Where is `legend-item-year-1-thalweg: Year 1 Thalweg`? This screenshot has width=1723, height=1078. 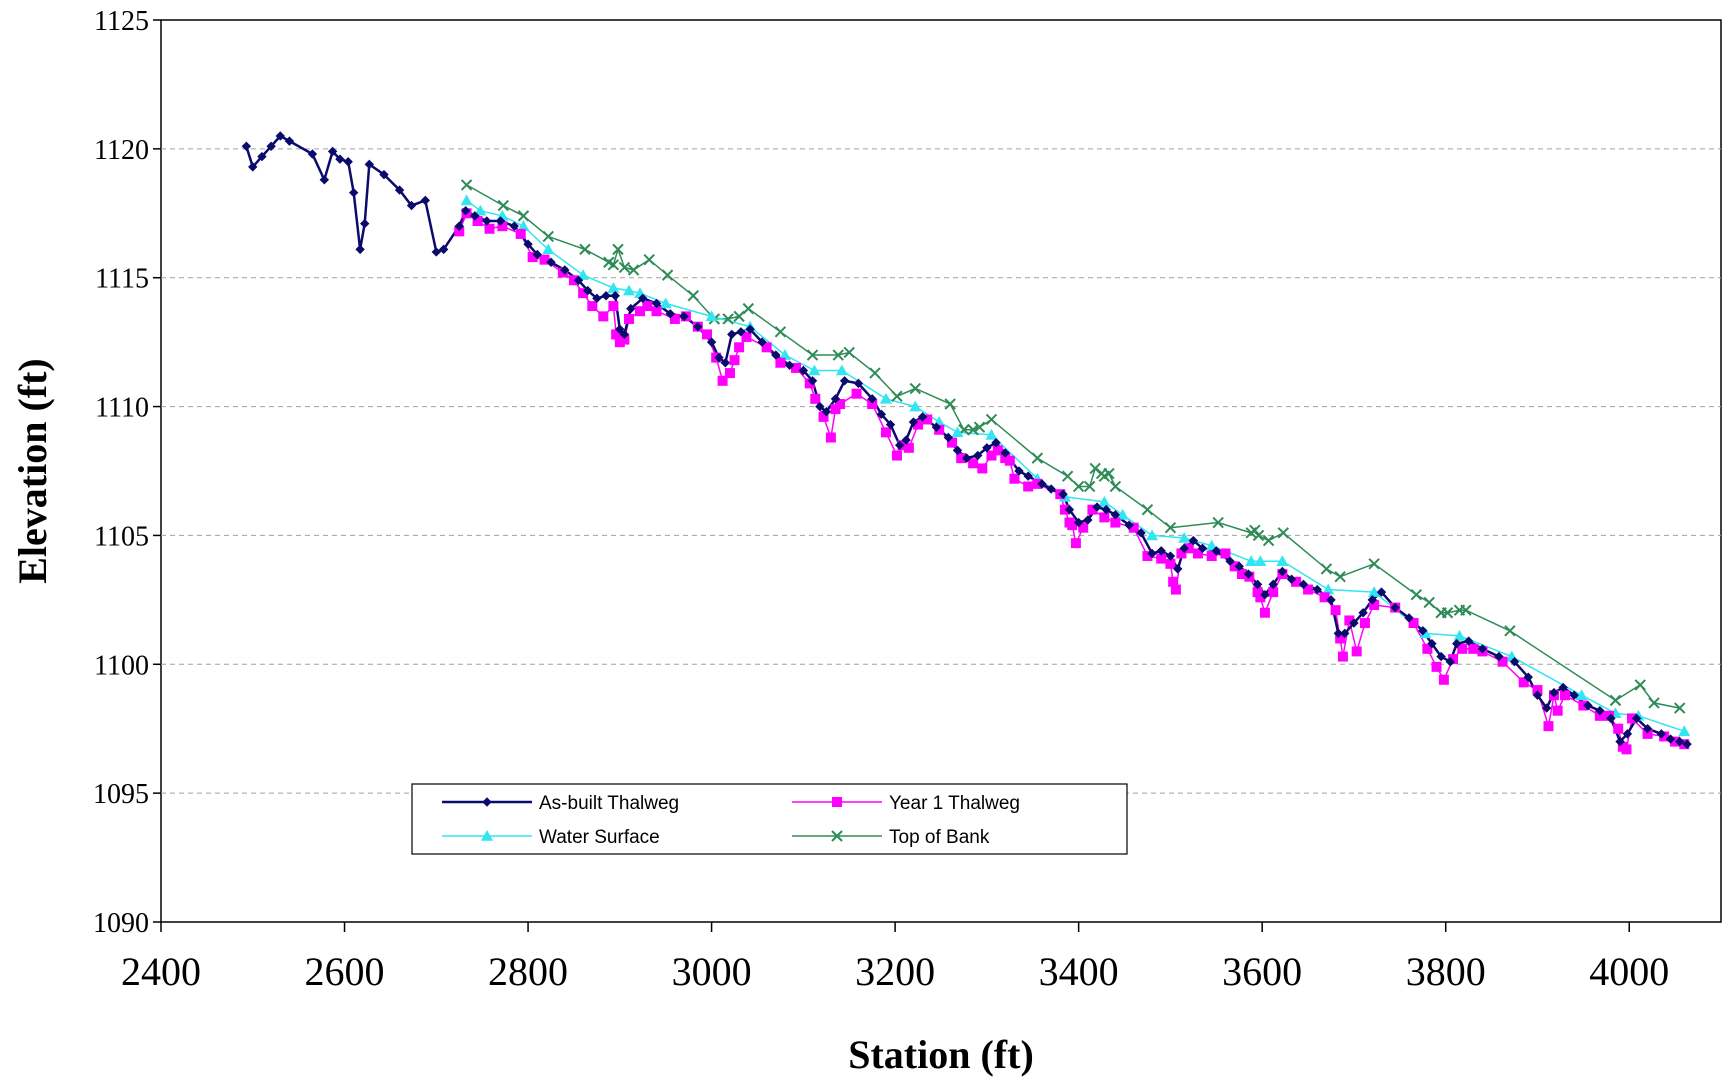 legend-item-year-1-thalweg: Year 1 Thalweg is located at coordinates (906, 803).